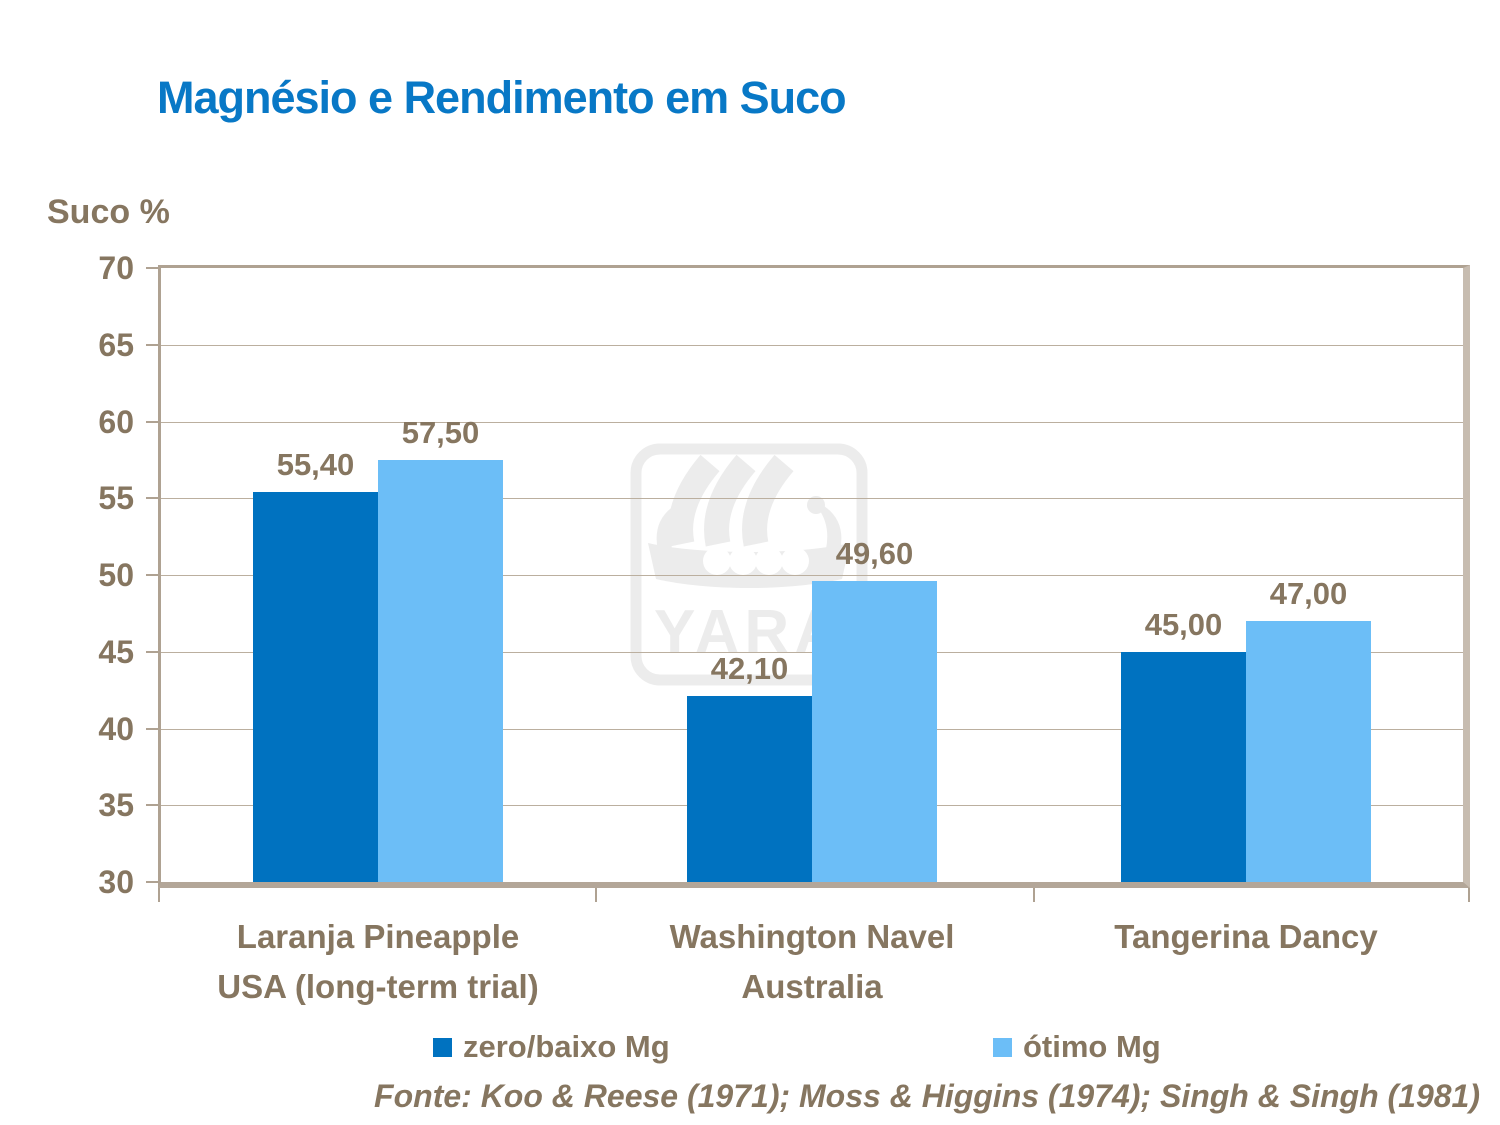 The image size is (1500, 1125). Describe the element at coordinates (315, 687) in the screenshot. I see `bar-series1-cat1` at that location.